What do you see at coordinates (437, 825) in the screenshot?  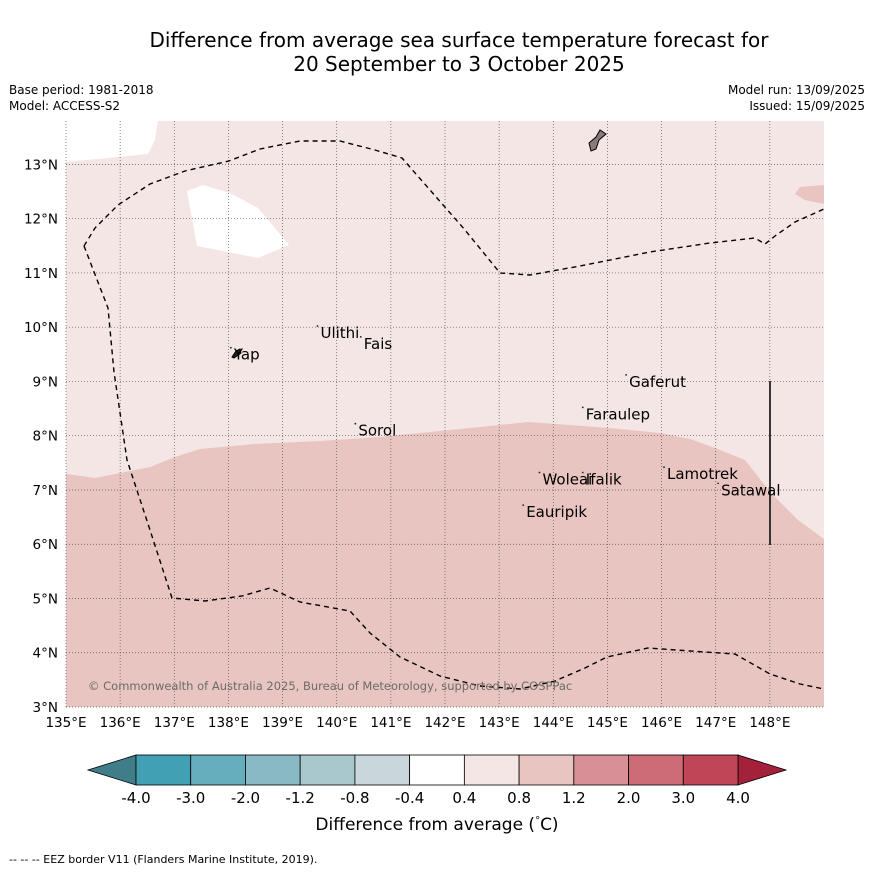 I see `colorbar-title: Difference from average (°C)` at bounding box center [437, 825].